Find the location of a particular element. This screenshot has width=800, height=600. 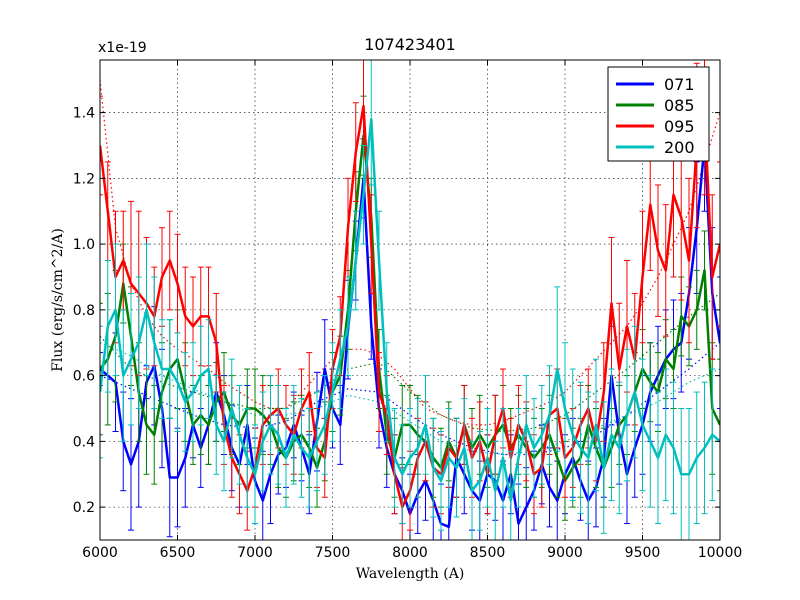

x-tick-label: 6000 is located at coordinates (100, 553).